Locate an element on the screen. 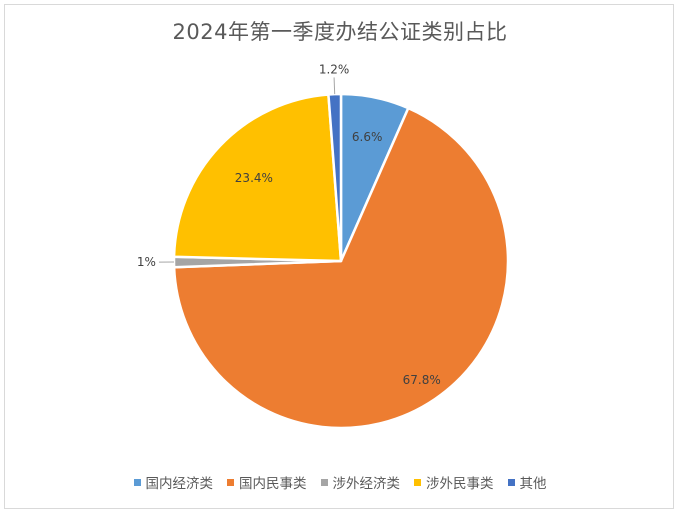 The image size is (680, 515). chart-legend: 国内经济类 国内民事类 涉外经济类 涉外民事类 其他 is located at coordinates (340, 482).